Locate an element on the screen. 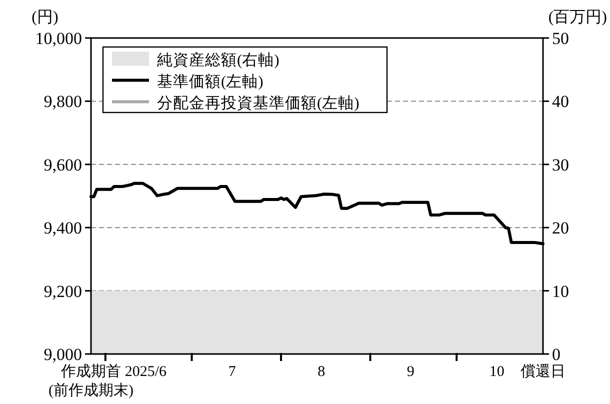 The image size is (610, 404). x-tick-label: 7 is located at coordinates (232, 372).